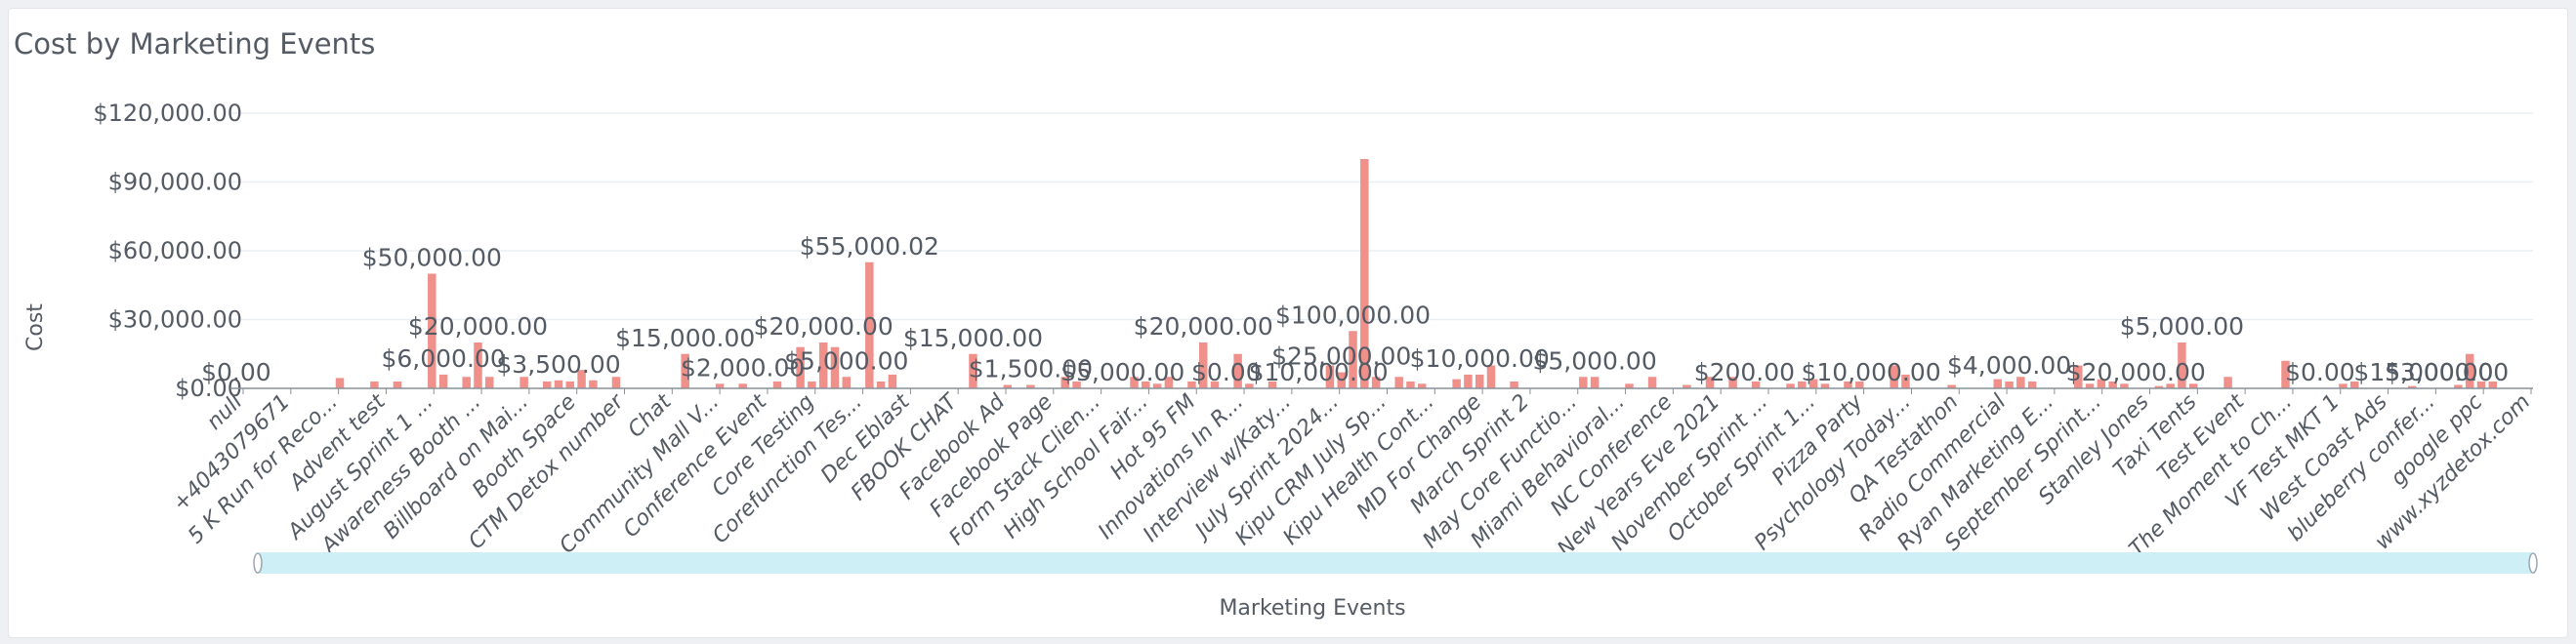 This screenshot has height=644, width=2576. I want to click on scroll-bar, so click(1395, 563).